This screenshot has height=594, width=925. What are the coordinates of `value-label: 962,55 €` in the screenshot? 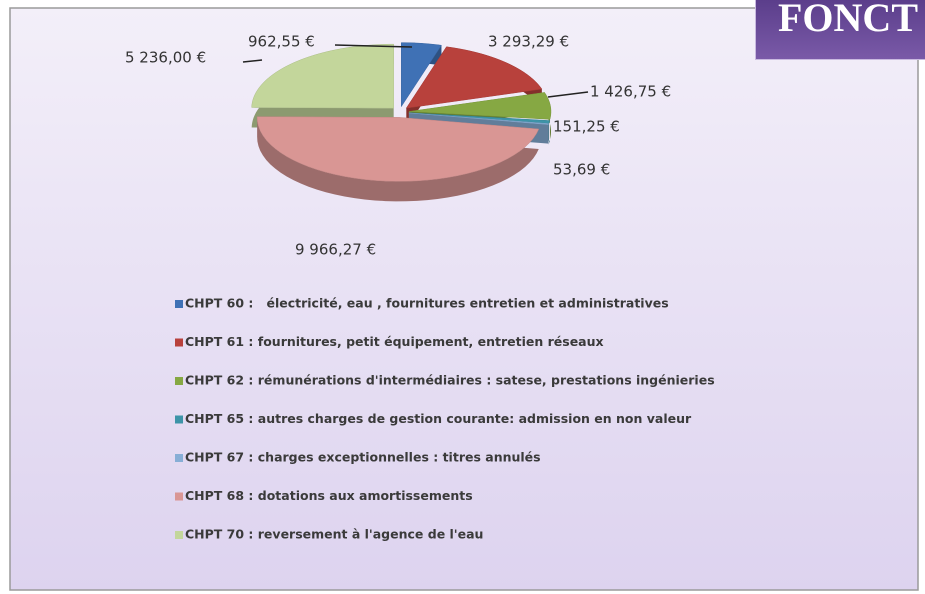 It's located at (281, 42).